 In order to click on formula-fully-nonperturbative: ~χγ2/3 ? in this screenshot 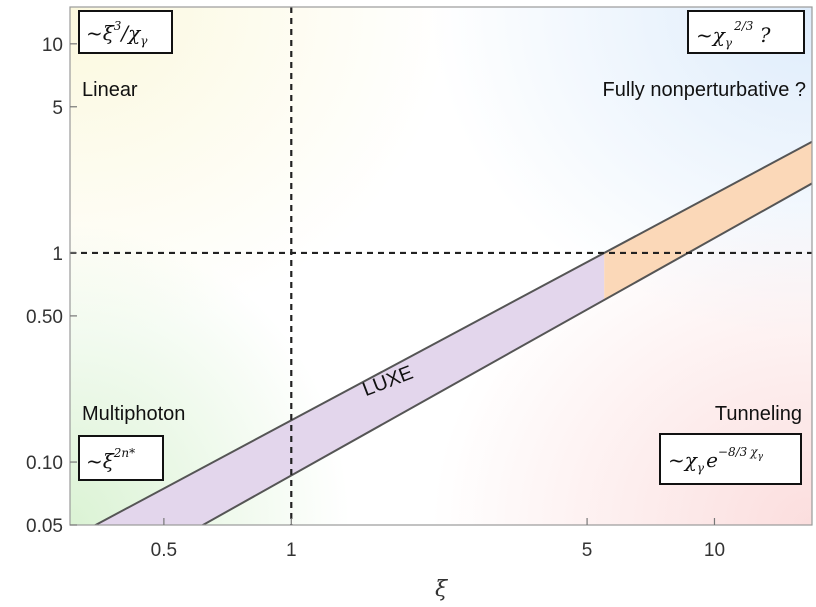, I will do `click(733, 34)`.